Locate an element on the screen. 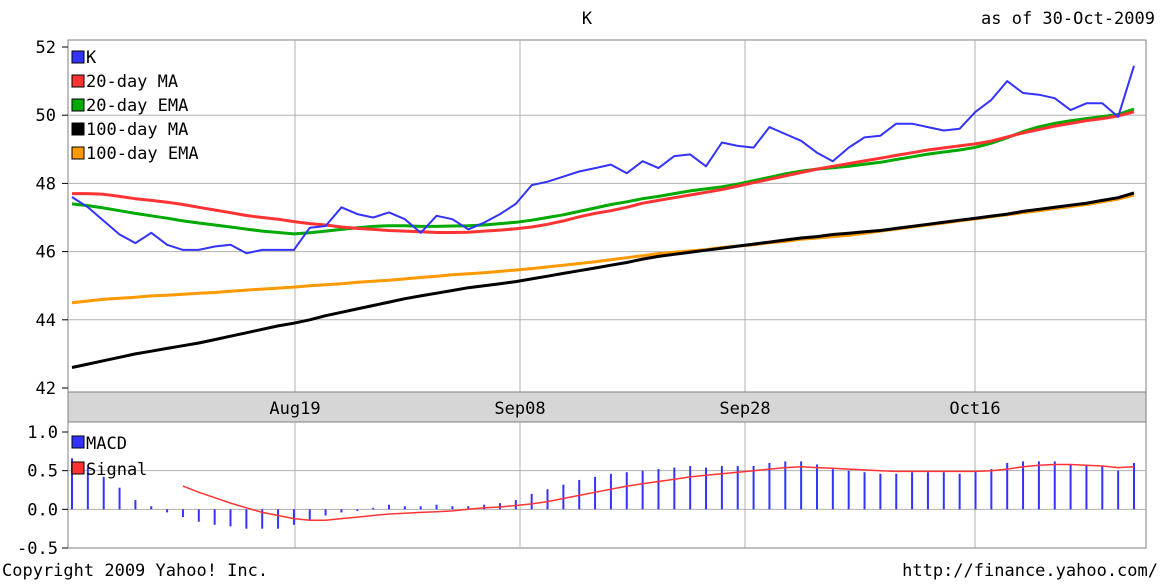  copyright-text: Copyright 2009 Yahoo! Inc. is located at coordinates (135, 571).